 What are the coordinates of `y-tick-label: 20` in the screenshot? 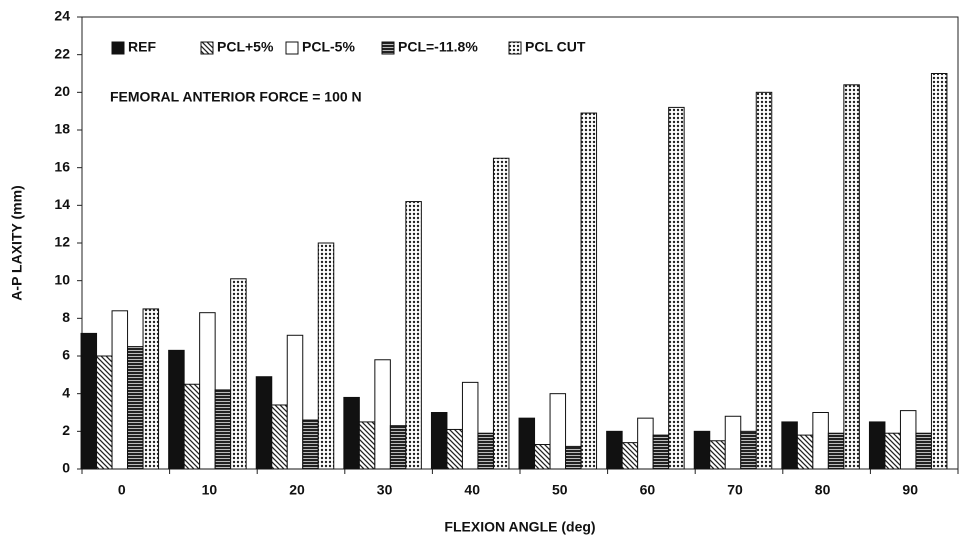 It's located at (62, 91).